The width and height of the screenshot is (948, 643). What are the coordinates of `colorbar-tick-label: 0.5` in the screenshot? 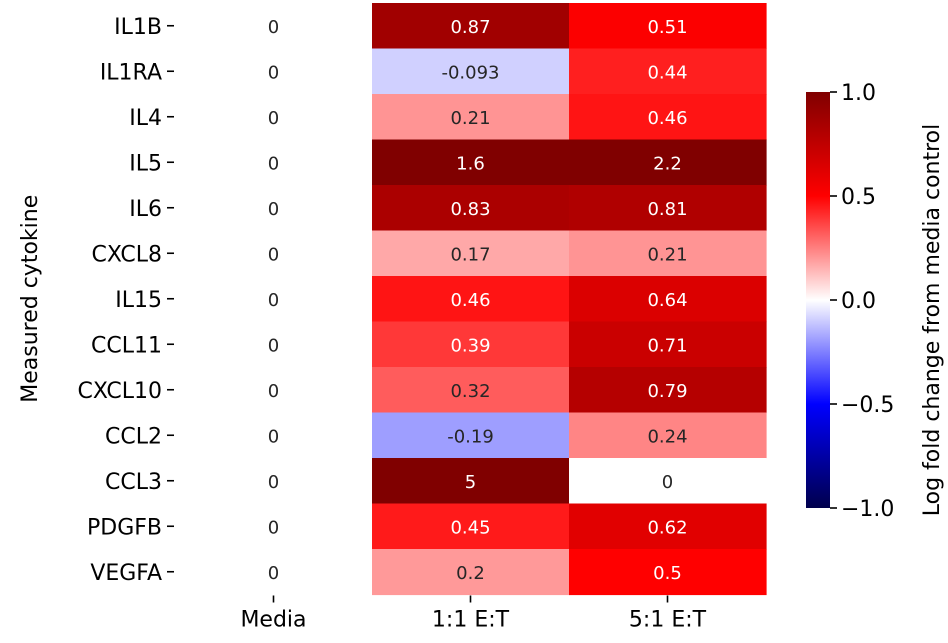 It's located at (858, 197).